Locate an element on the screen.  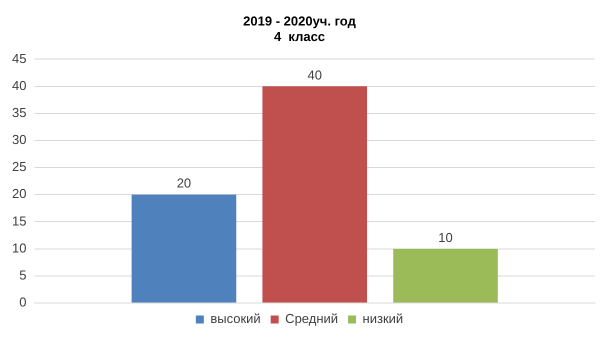
y-tick-label: 0 is located at coordinates (22, 302).